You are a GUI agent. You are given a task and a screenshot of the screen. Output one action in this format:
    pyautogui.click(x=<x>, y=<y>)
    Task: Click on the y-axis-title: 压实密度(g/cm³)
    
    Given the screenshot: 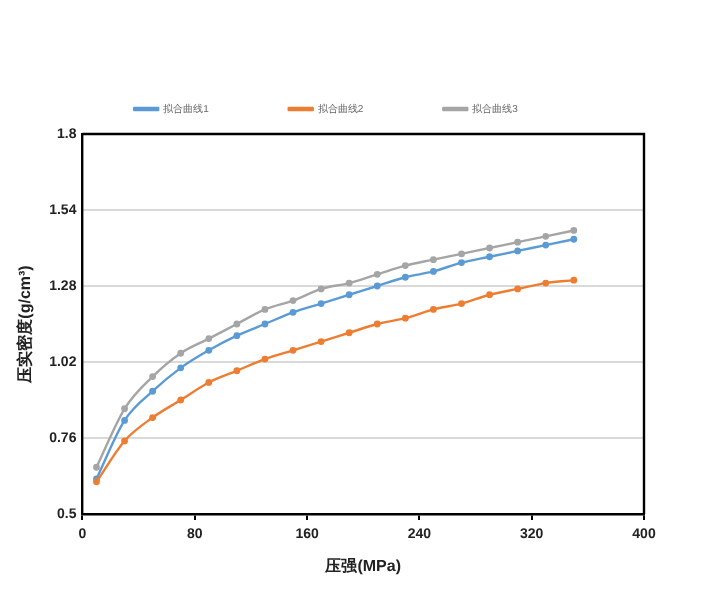 What is the action you would take?
    pyautogui.click(x=24, y=324)
    